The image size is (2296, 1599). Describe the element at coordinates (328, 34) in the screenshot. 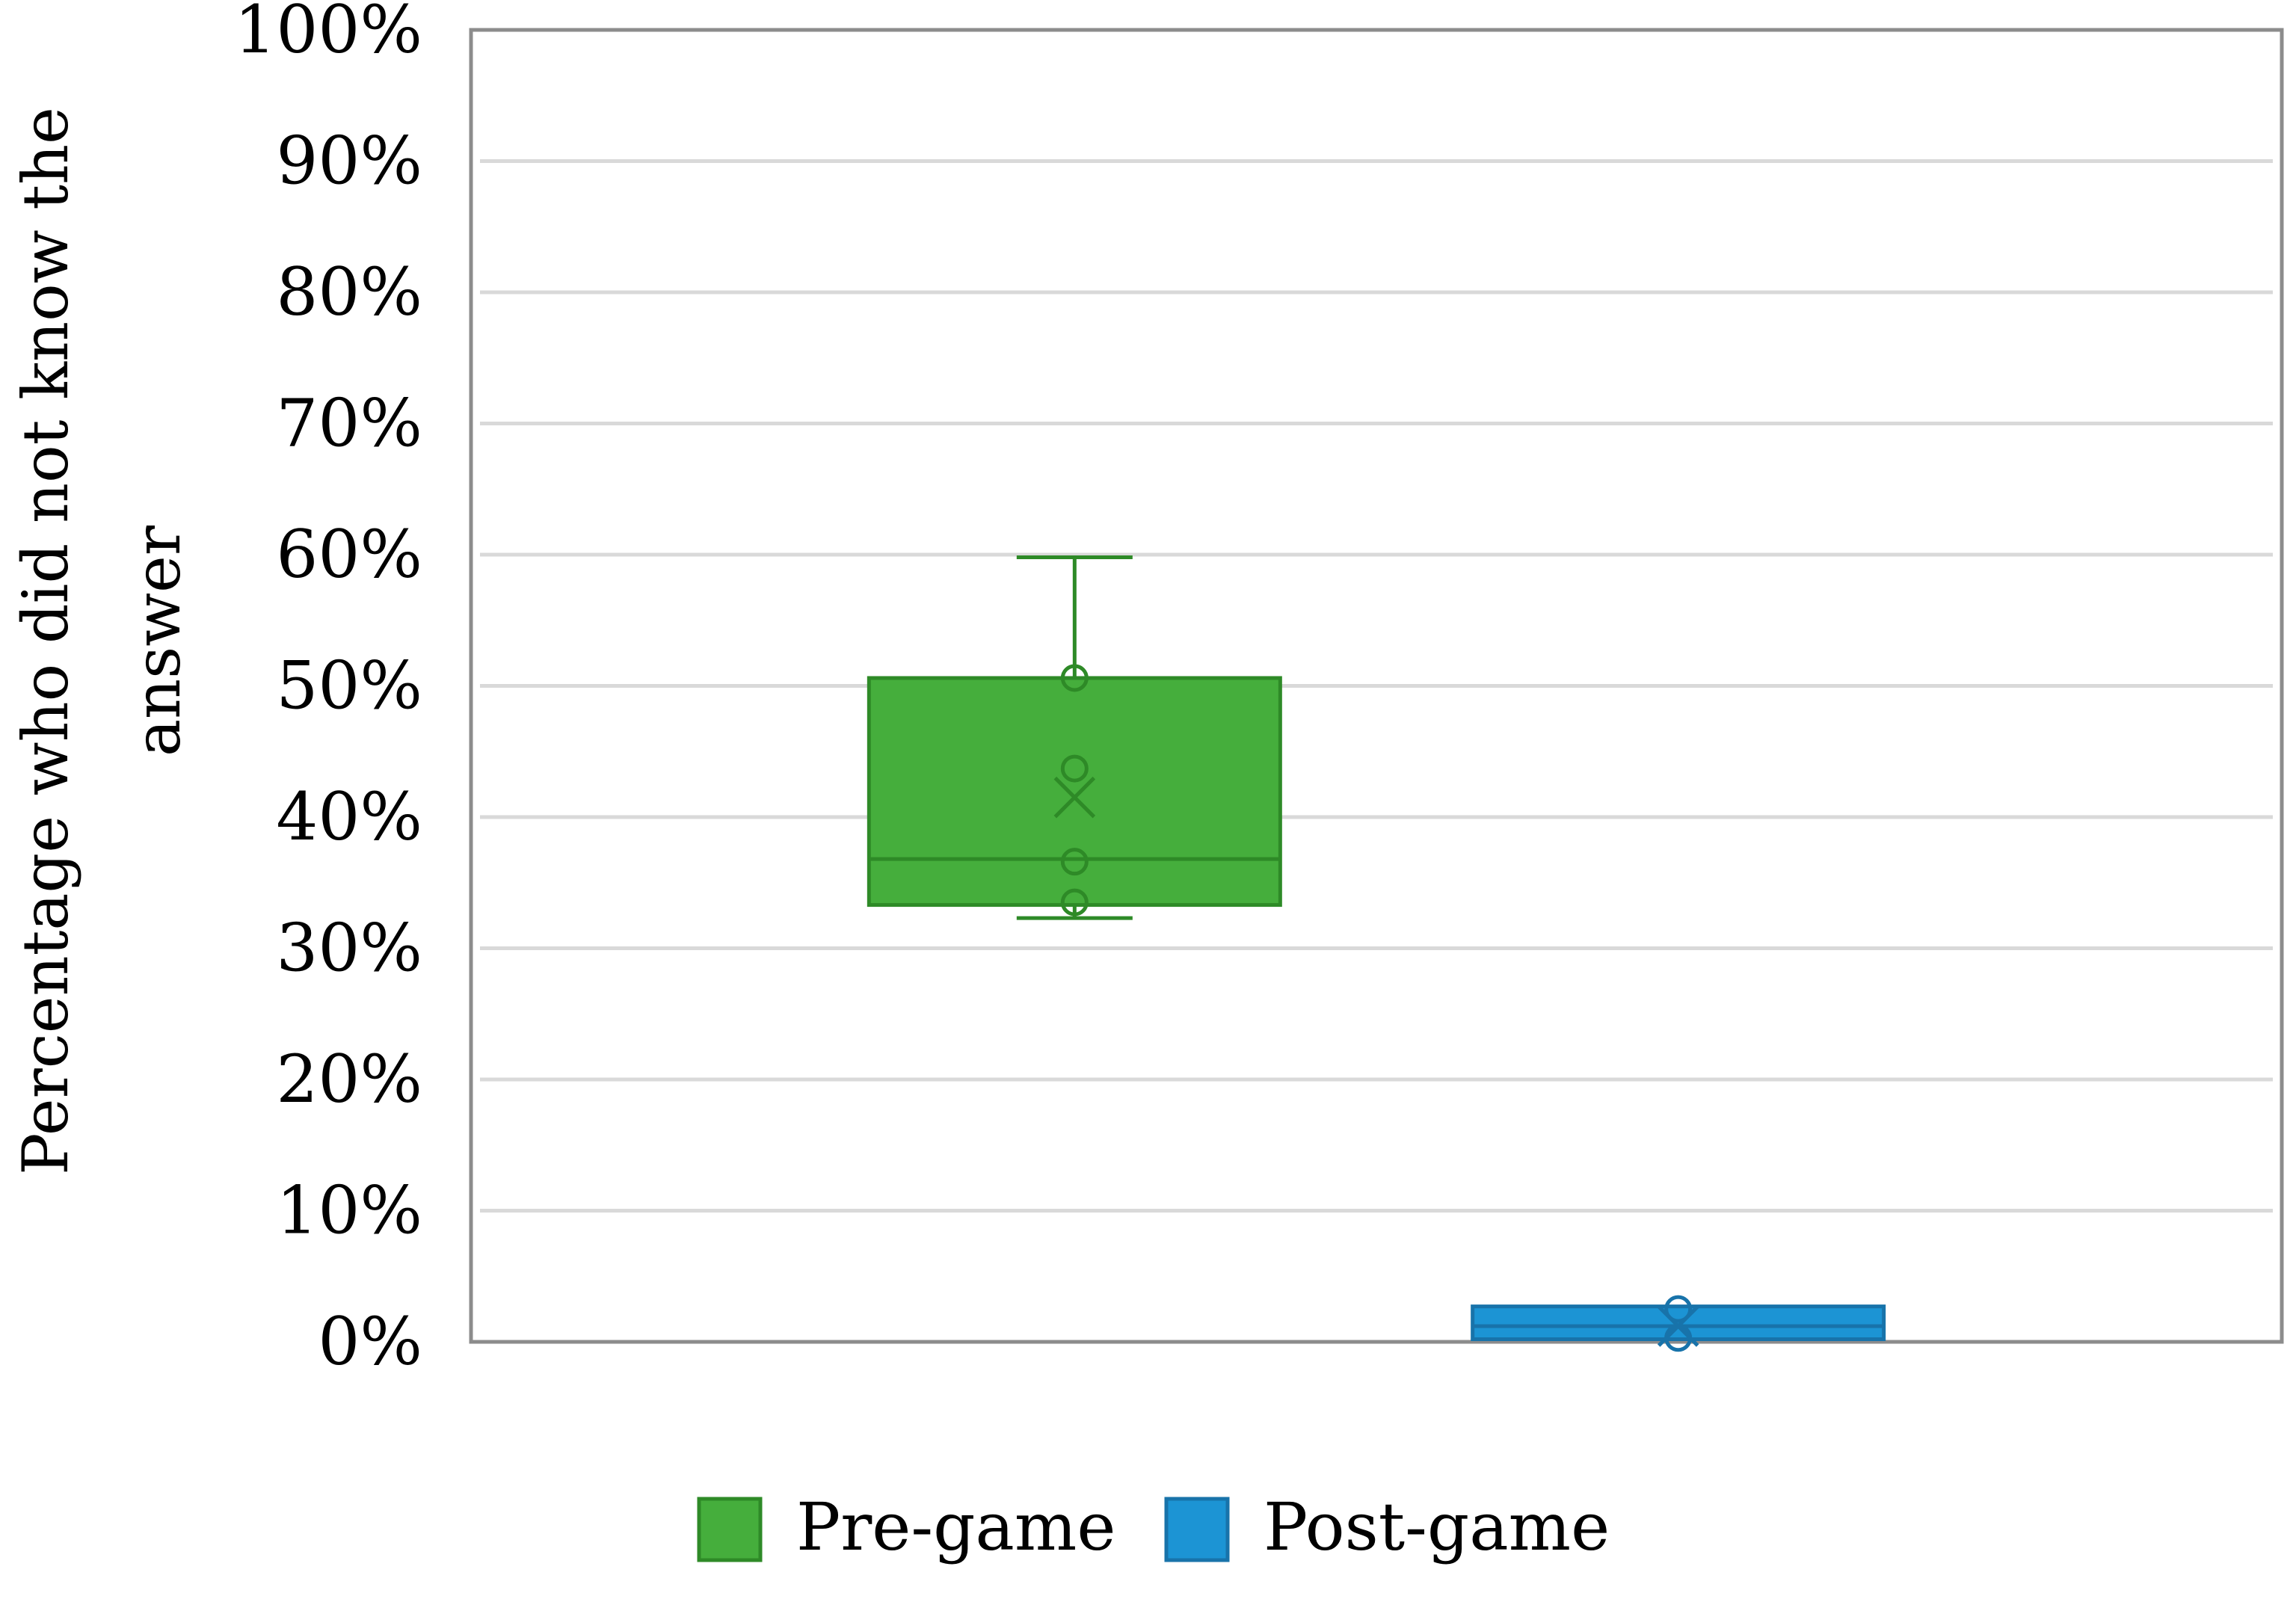

I see `y-tick-label: 100%` at that location.